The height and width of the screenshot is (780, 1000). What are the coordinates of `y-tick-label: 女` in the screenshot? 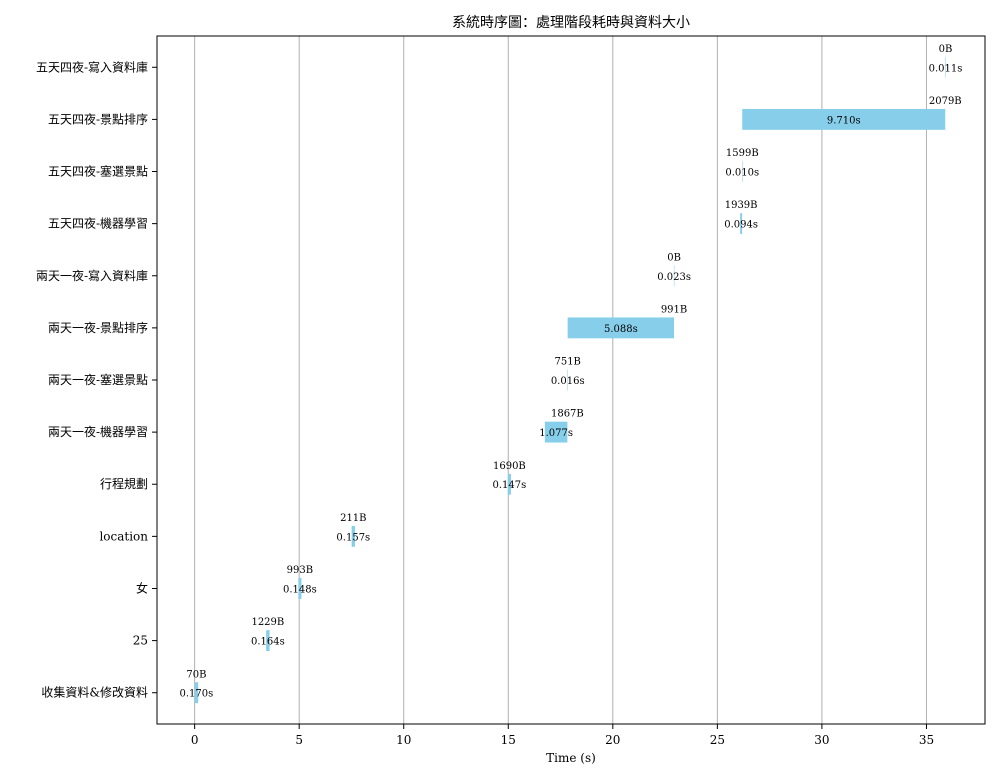 It's located at (142, 587).